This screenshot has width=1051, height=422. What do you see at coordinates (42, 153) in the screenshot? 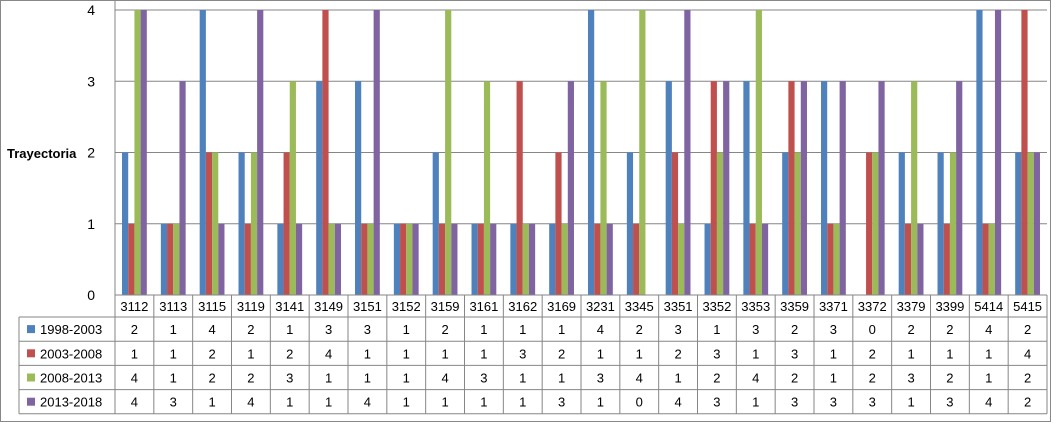
I see `y-axis-label: Trayectoria` at bounding box center [42, 153].